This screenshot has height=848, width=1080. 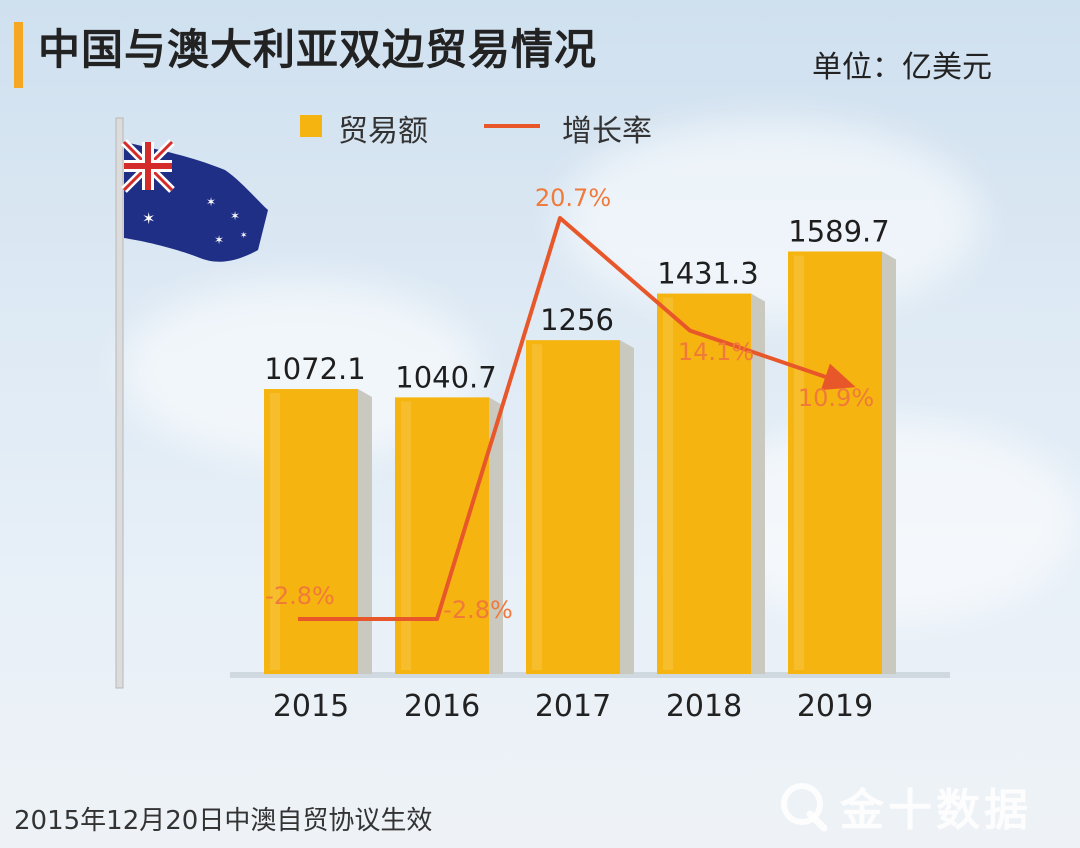 What do you see at coordinates (311, 706) in the screenshot?
I see `x-tick-label: 2015` at bounding box center [311, 706].